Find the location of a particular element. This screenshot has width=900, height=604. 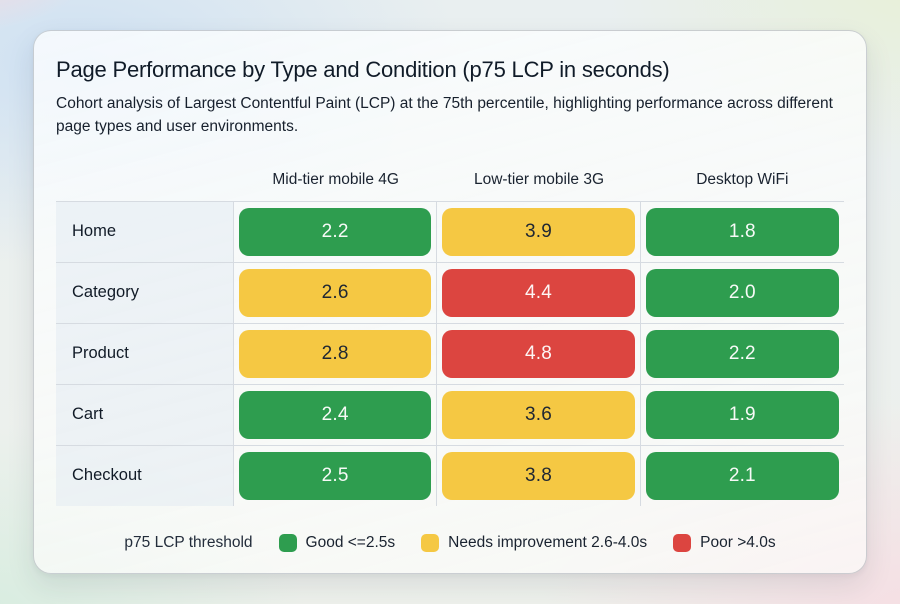

table-cell: 2.8 is located at coordinates (336, 353).